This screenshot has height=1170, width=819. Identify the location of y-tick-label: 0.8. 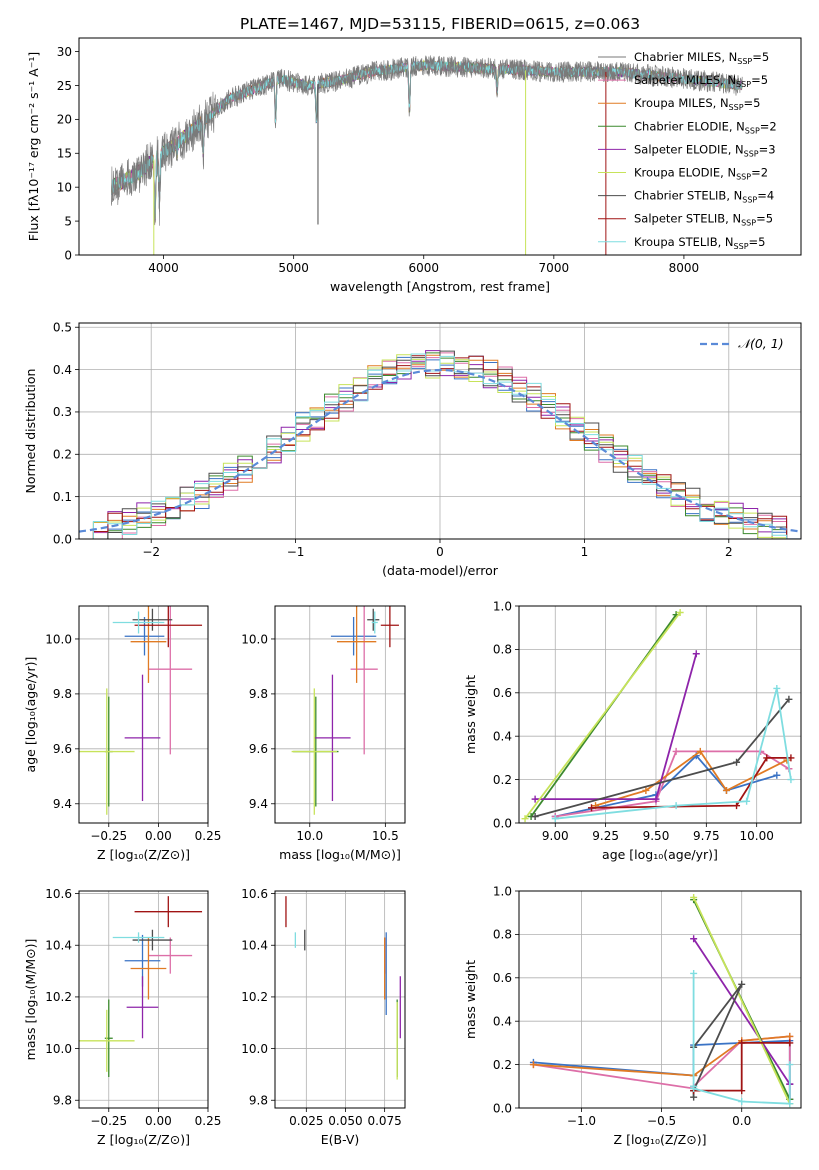
(502, 935).